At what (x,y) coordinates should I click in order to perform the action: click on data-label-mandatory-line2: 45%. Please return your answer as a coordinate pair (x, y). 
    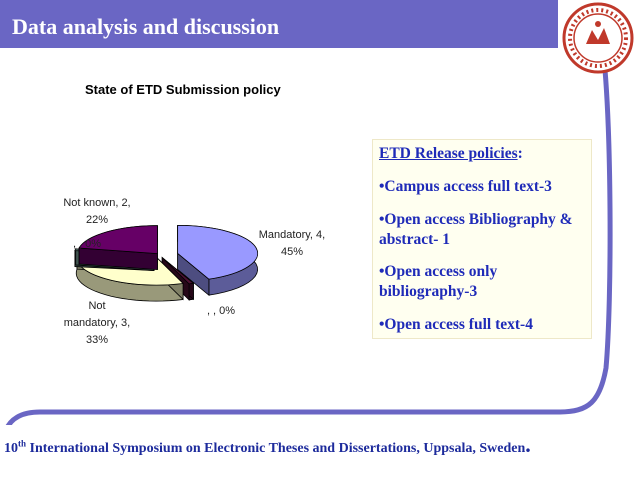
    Looking at the image, I should click on (292, 252).